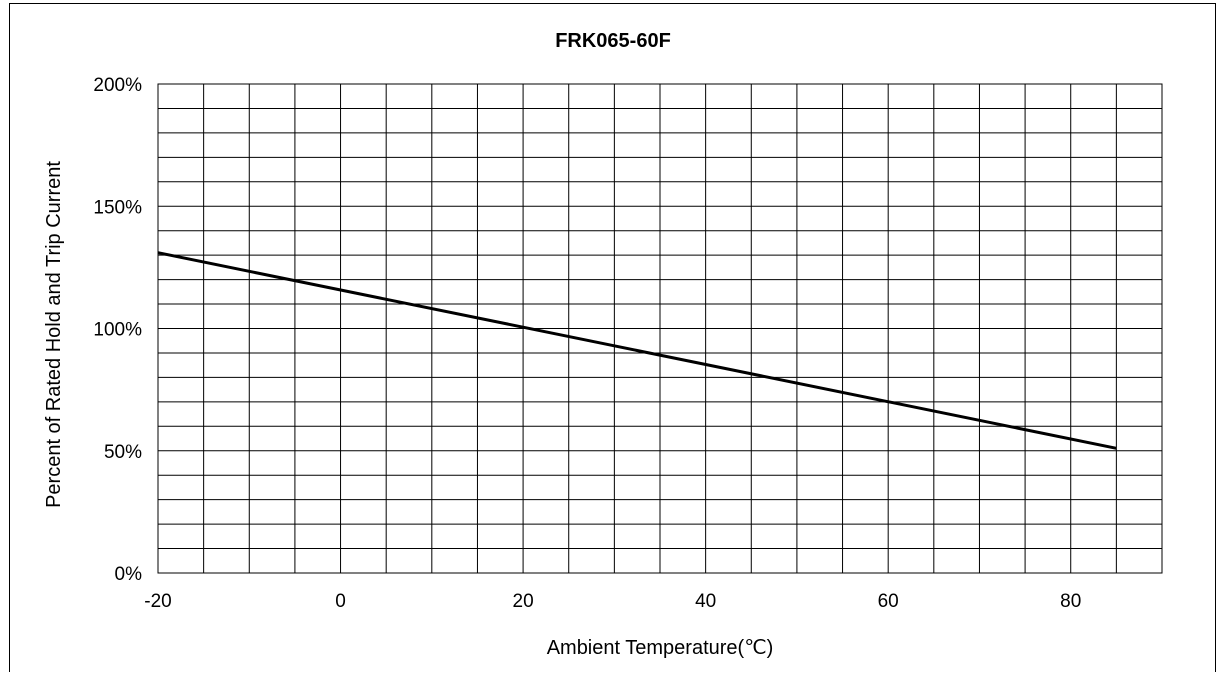  I want to click on x-tick-label: 60, so click(888, 601).